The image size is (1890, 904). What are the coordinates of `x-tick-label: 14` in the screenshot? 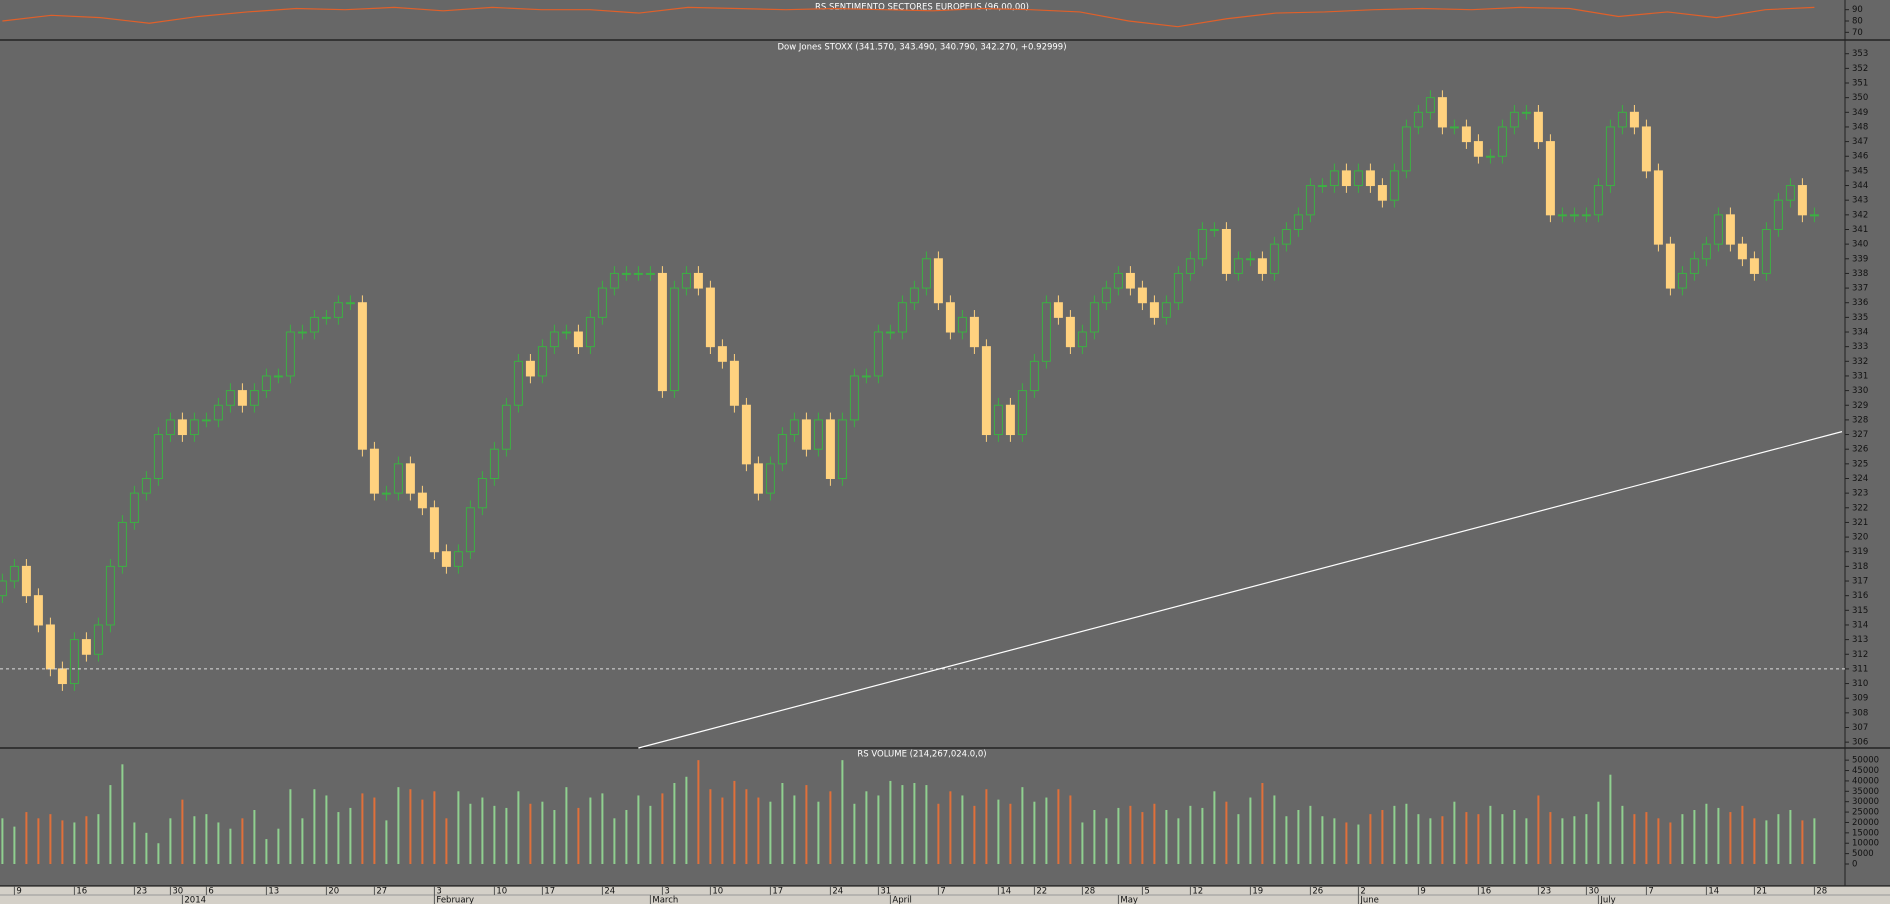 It's located at (1005, 892).